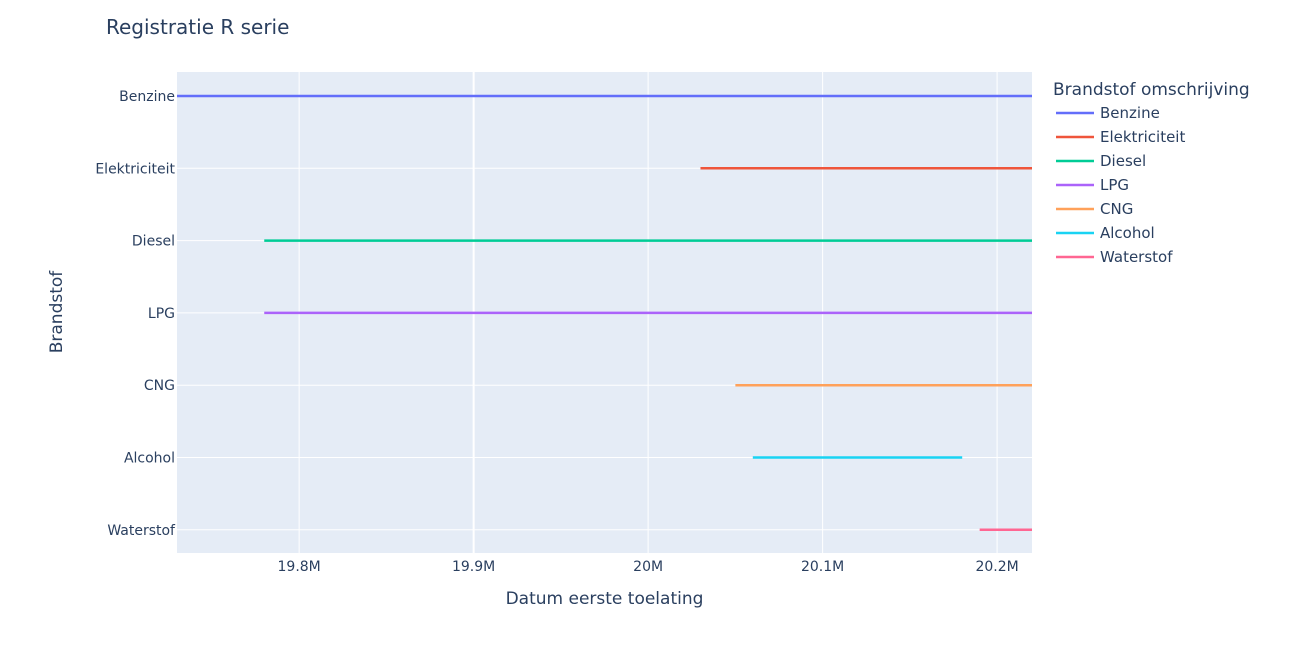 The height and width of the screenshot is (646, 1292). I want to click on y-tick-label: Alcohol, so click(149, 459).